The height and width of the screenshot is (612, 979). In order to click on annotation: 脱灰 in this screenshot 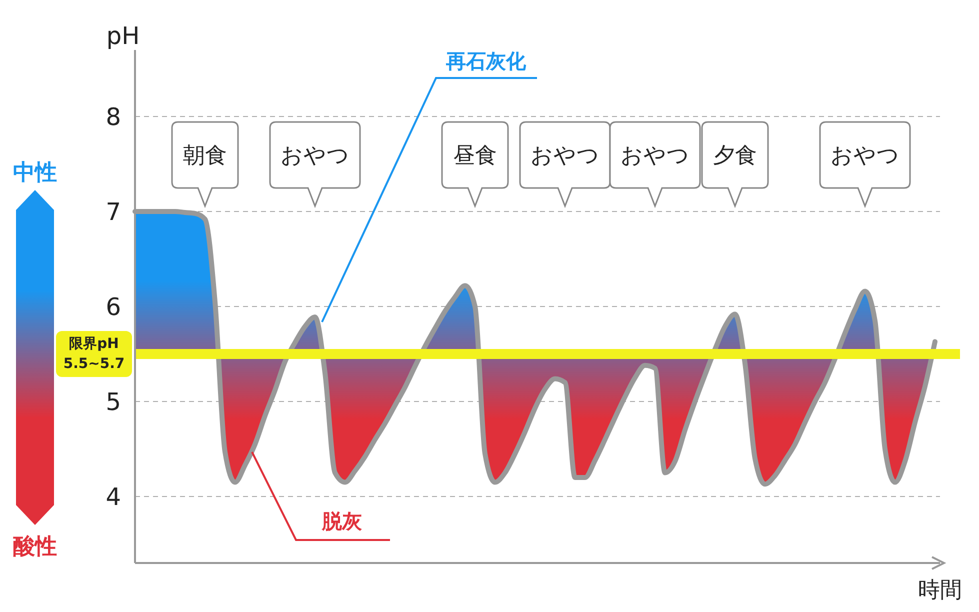, I will do `click(342, 521)`.